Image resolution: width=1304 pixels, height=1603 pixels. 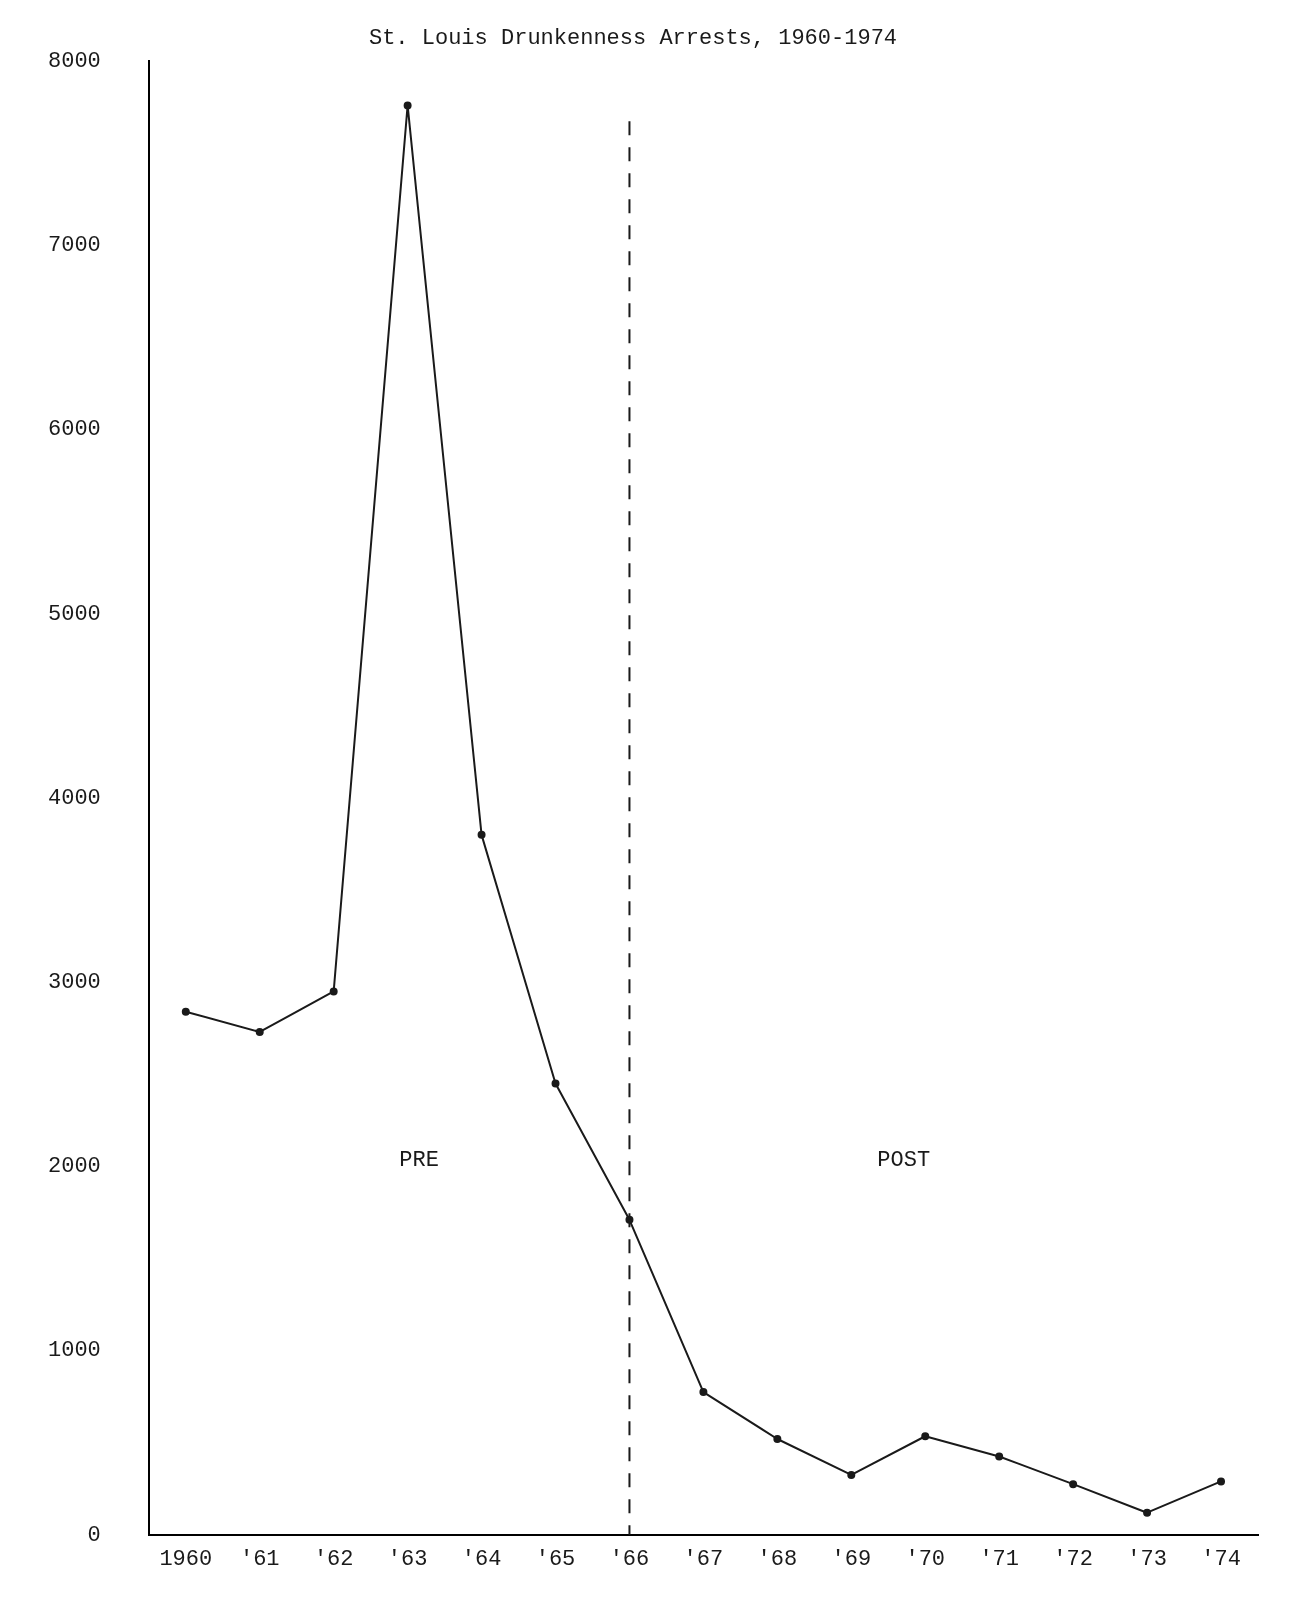 I want to click on y-tick-label: 5000, so click(x=74, y=614).